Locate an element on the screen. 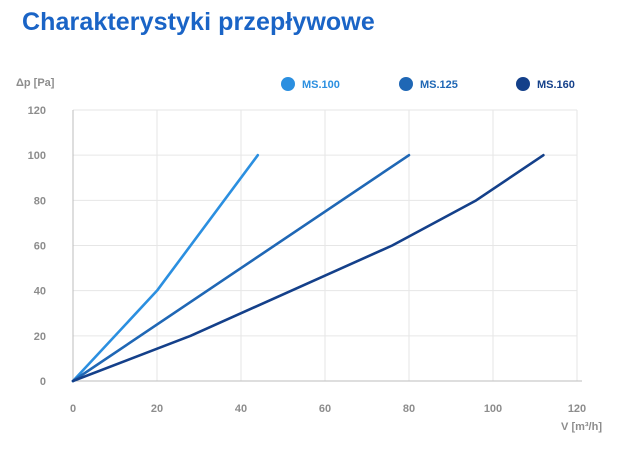 The width and height of the screenshot is (627, 454). x-tick-label-1: 20 is located at coordinates (157, 409).